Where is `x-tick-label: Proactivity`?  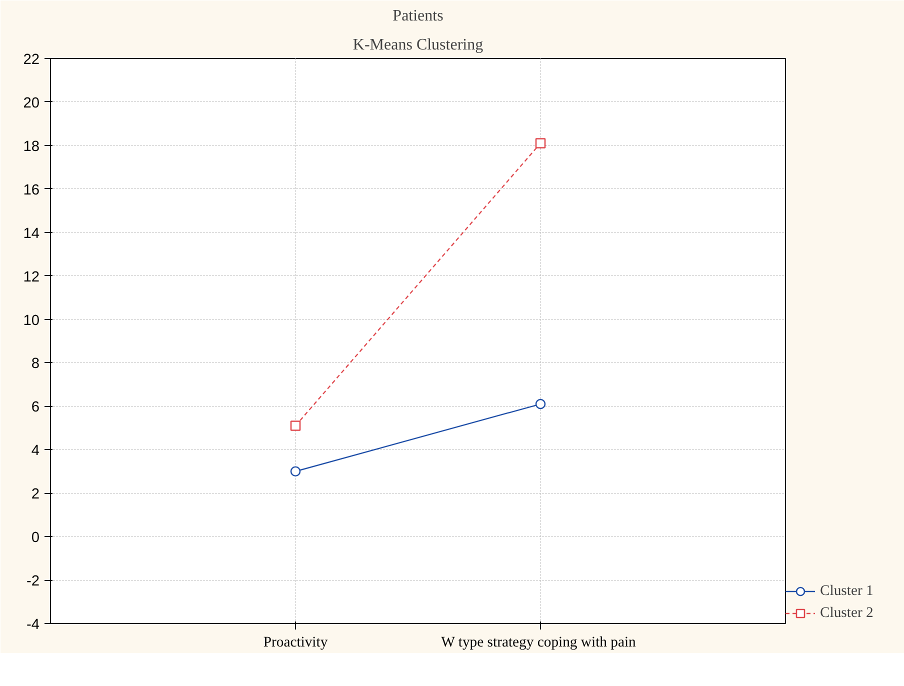
x-tick-label: Proactivity is located at coordinates (295, 642).